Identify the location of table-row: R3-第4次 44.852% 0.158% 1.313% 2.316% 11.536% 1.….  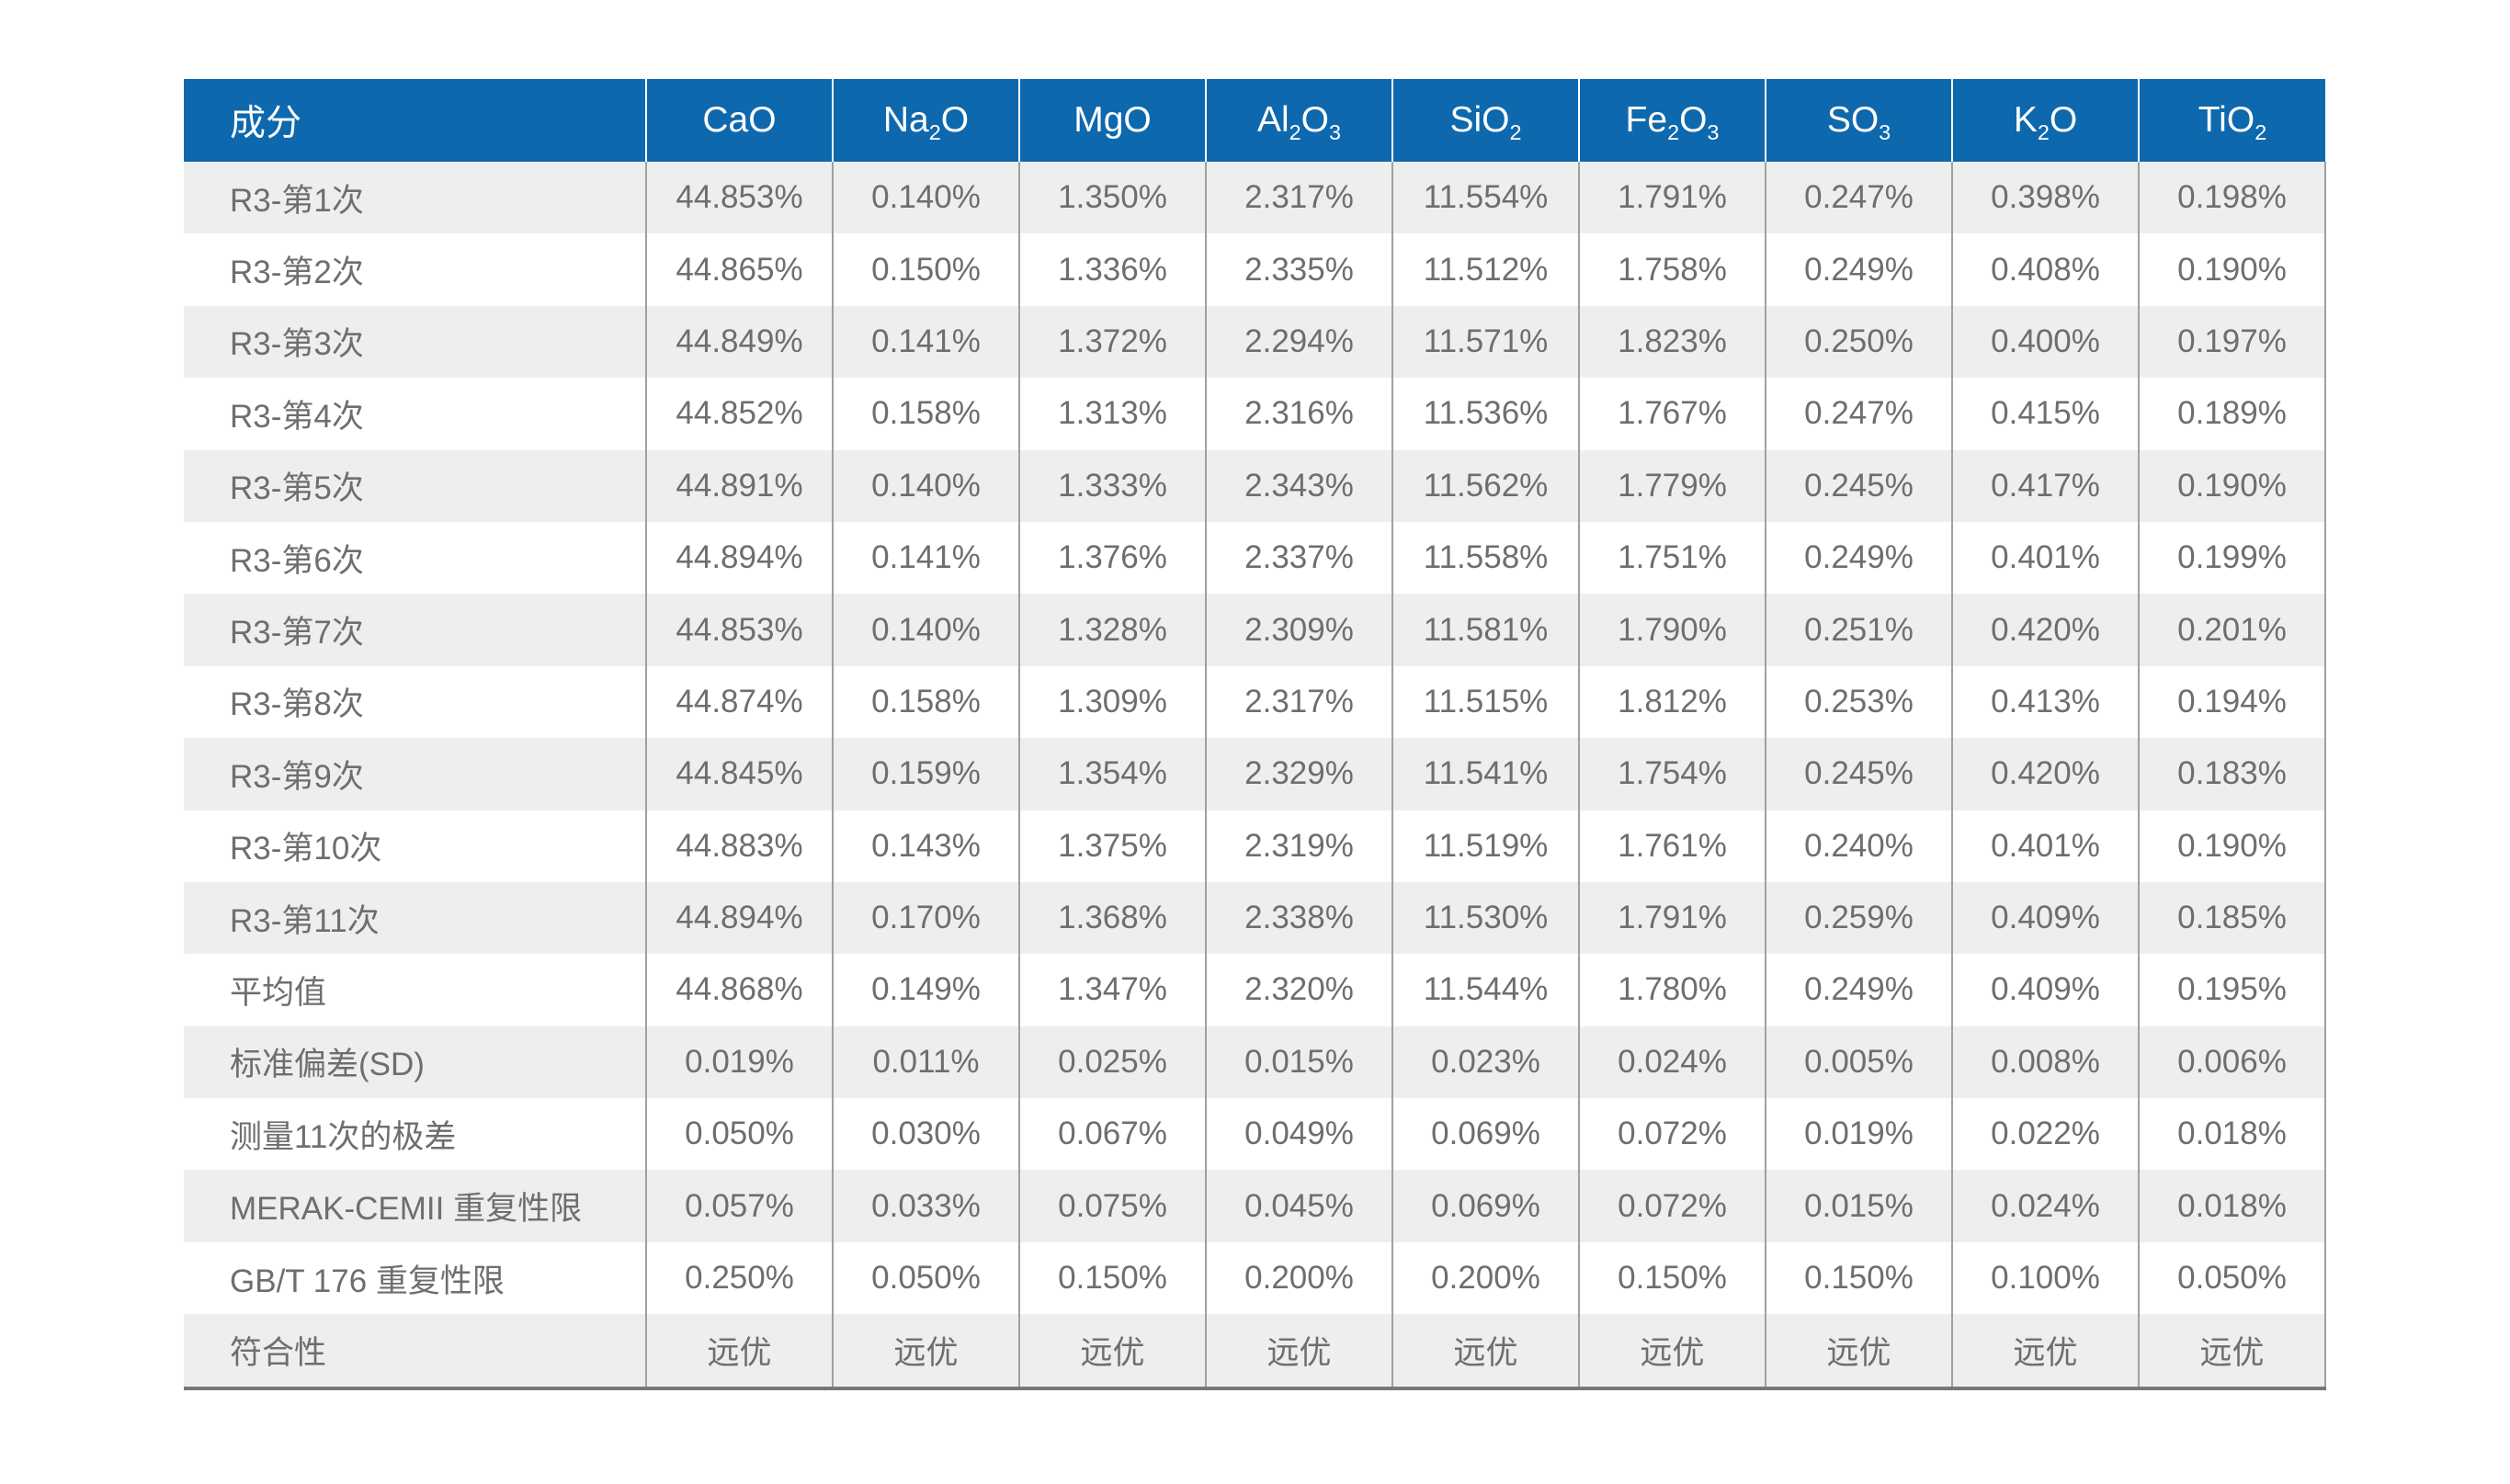
(1255, 414).